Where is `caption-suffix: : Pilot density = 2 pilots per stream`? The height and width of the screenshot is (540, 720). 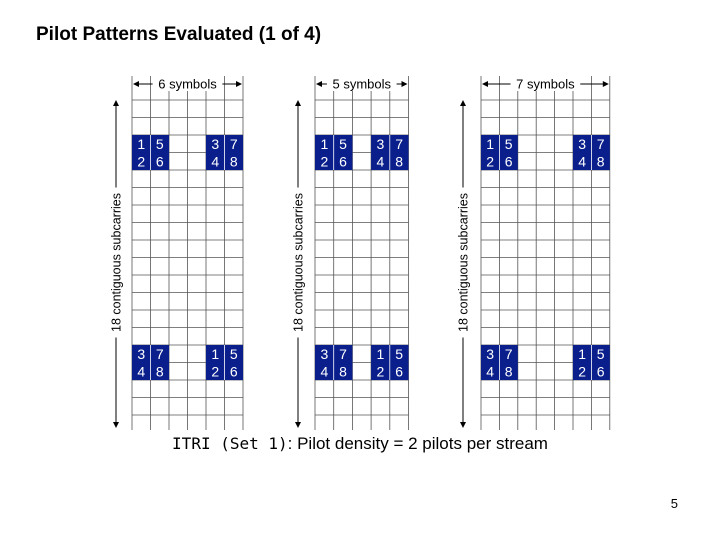 caption-suffix: : Pilot density = 2 pilots per stream is located at coordinates (417, 443).